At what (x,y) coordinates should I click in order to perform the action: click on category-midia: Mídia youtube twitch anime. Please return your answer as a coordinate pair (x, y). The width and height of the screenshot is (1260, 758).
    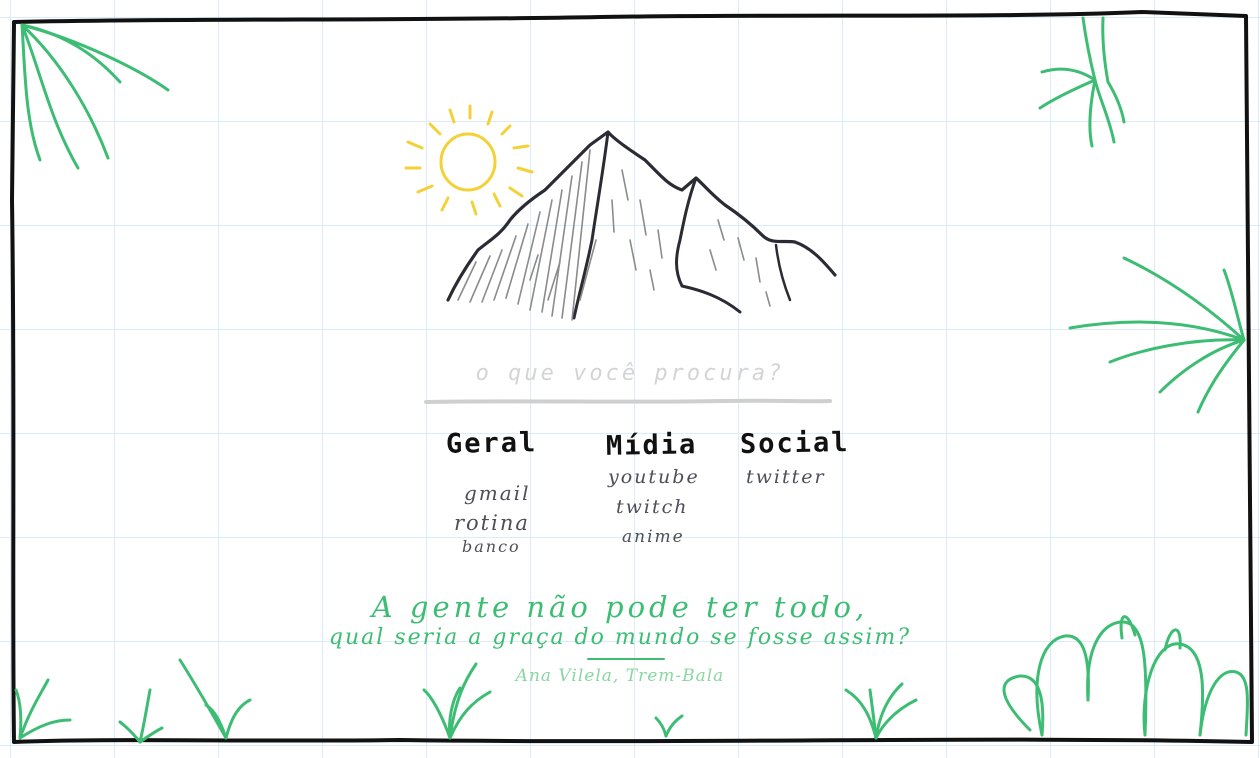
    Looking at the image, I should click on (652, 490).